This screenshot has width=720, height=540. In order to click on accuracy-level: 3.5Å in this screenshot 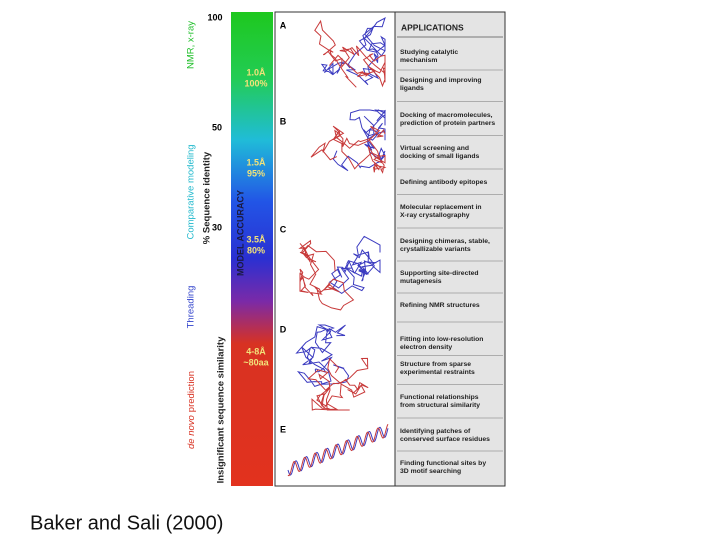, I will do `click(256, 239)`.